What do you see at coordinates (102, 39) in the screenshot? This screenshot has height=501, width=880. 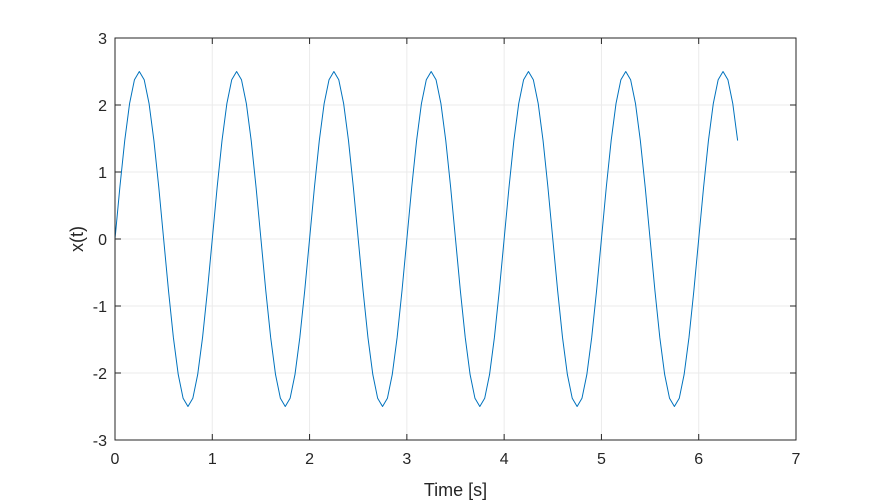 I see `y-tick-label: 3` at bounding box center [102, 39].